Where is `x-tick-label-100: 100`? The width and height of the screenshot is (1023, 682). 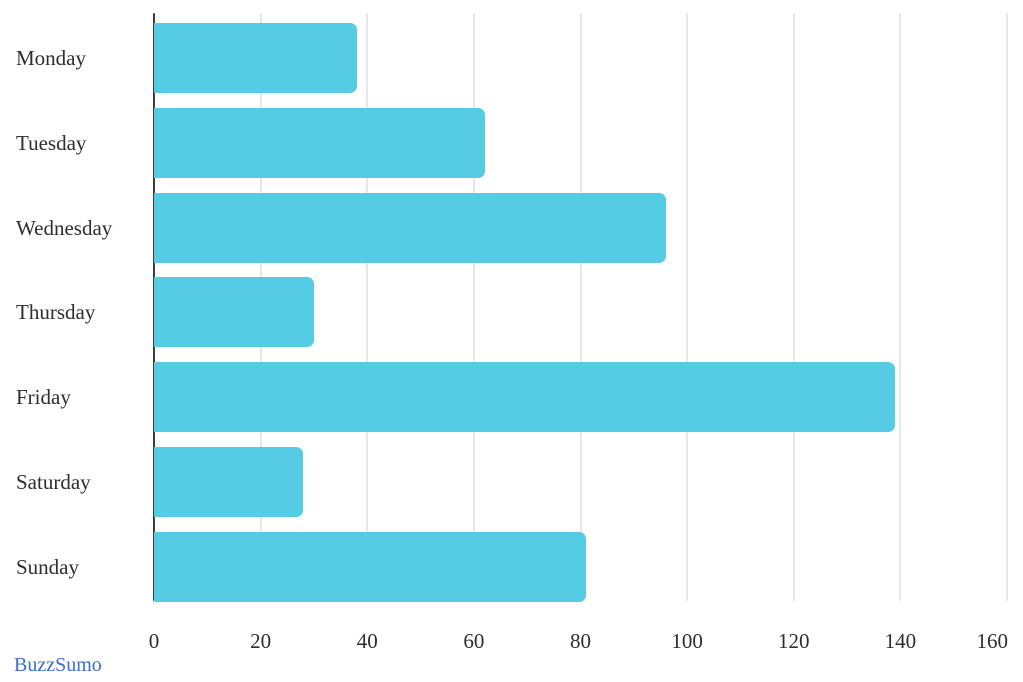
x-tick-label-100: 100 is located at coordinates (687, 641).